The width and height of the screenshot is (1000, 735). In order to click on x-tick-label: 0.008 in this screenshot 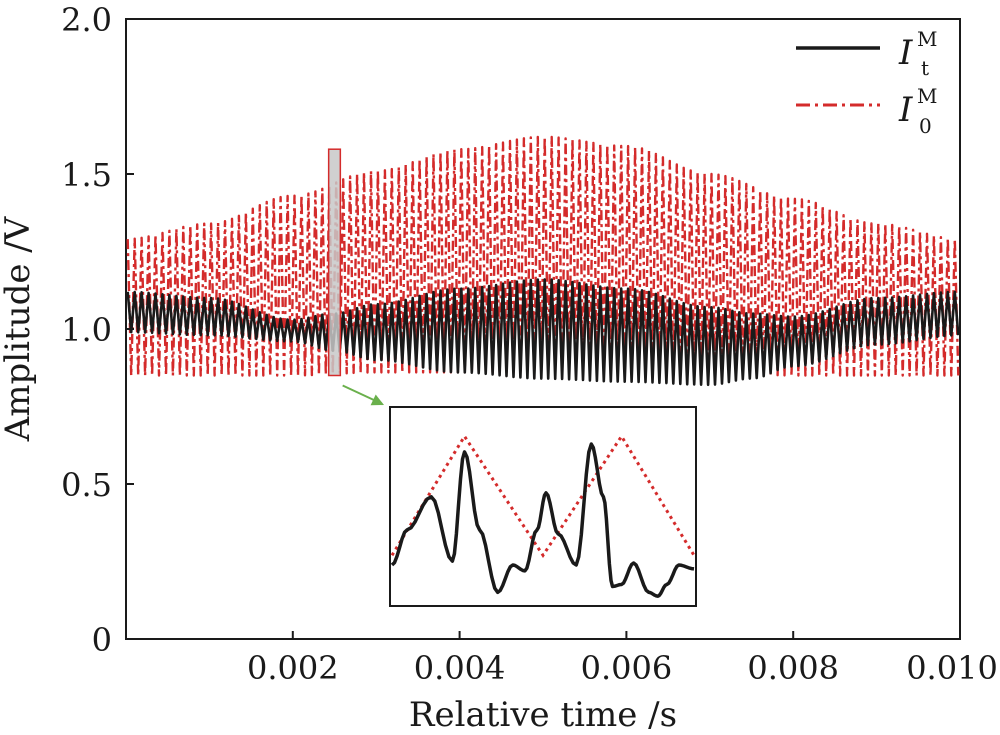, I will do `click(793, 668)`.